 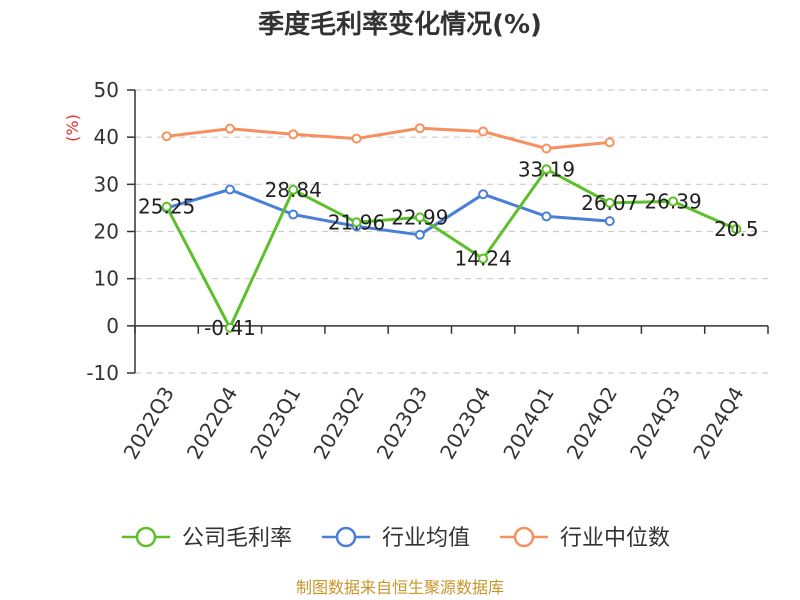 What do you see at coordinates (106, 90) in the screenshot?
I see `y-tick-label: 50` at bounding box center [106, 90].